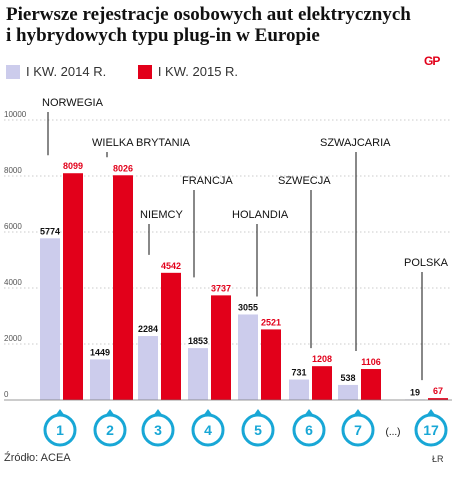 The width and height of the screenshot is (464, 480). I want to click on legend-label-2014: I KW. 2014 R., so click(66, 71).